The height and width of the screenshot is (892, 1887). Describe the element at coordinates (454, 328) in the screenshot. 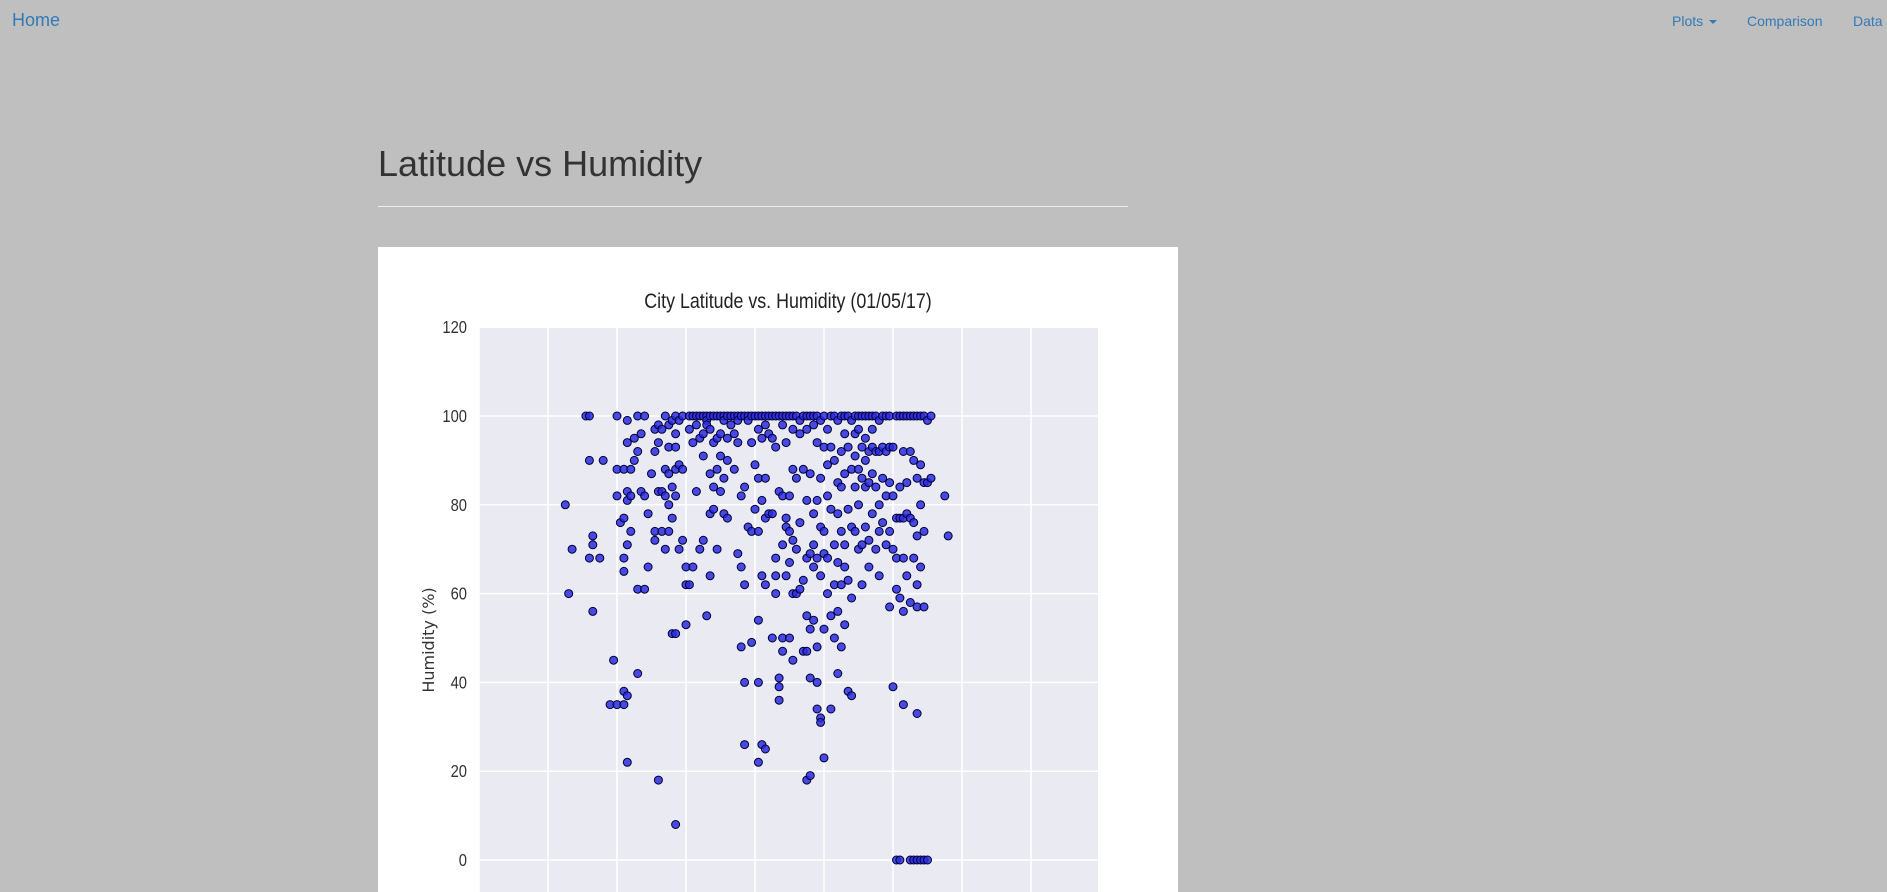

I see `y-tick-label: 120` at that location.